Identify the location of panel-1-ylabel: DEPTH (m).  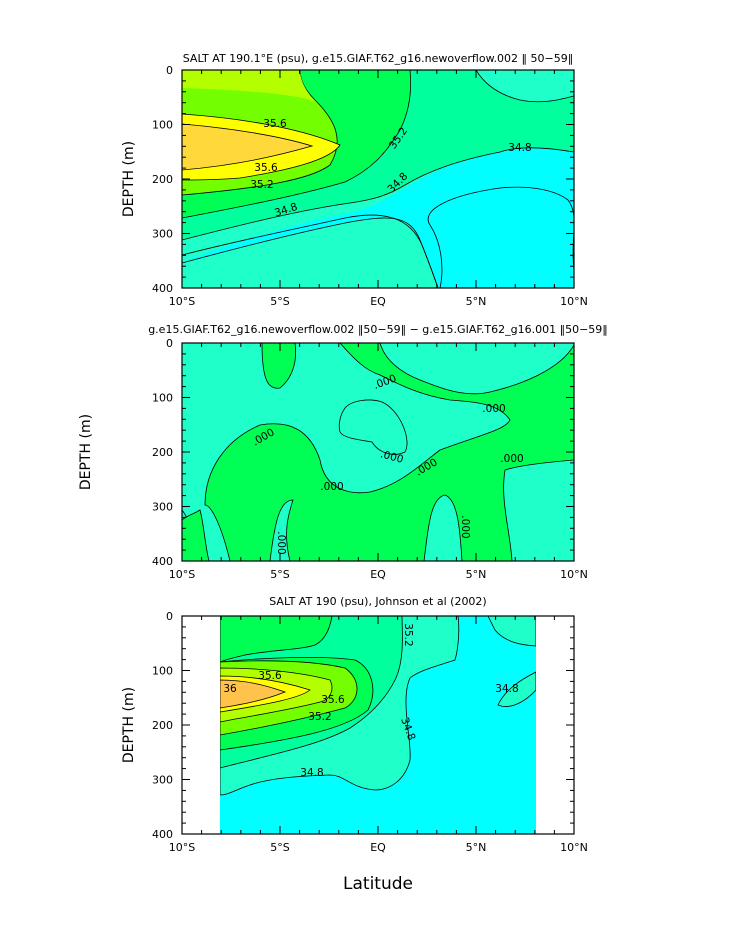
(129, 179).